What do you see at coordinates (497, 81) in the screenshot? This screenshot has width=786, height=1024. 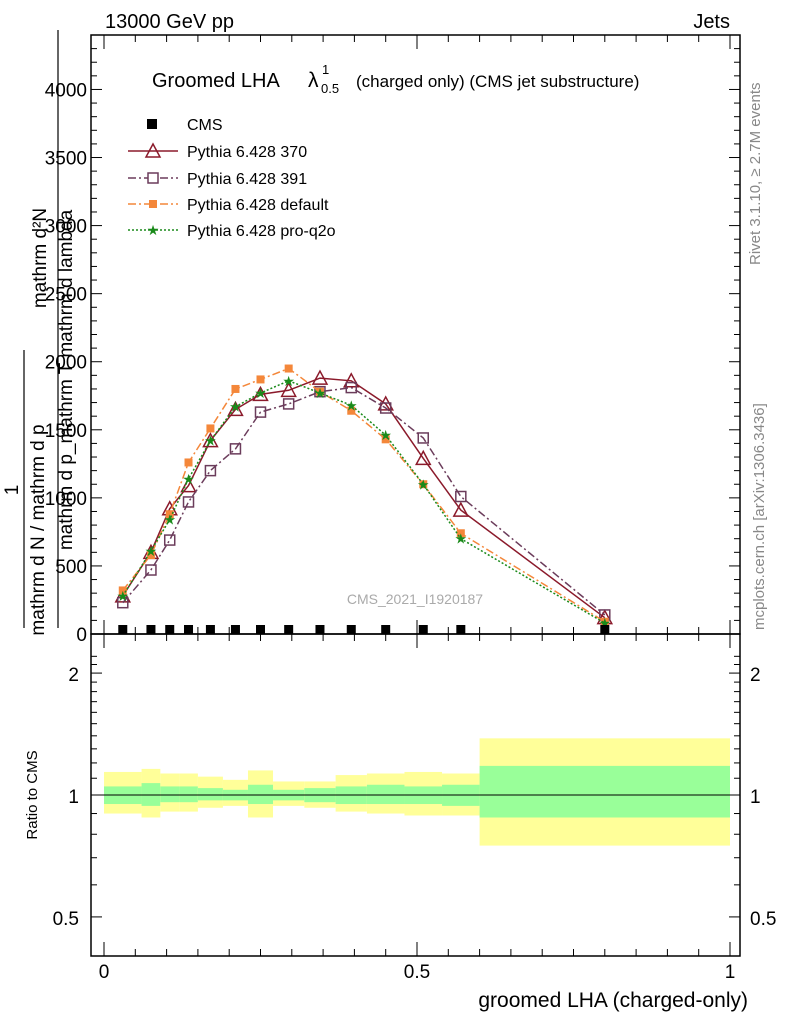 I see `title-rest: (charged only) (CMS jet substructure)` at bounding box center [497, 81].